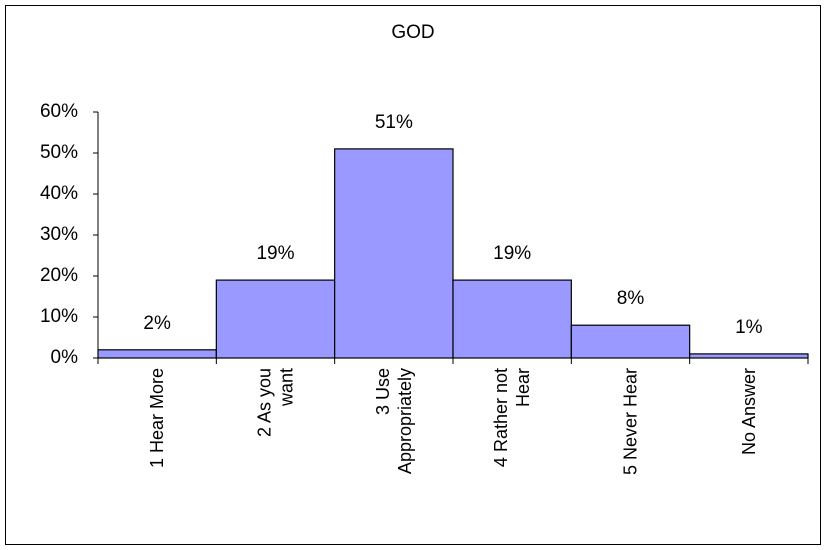  I want to click on x-tick-label: 4 Rather not Hear, so click(512, 418).